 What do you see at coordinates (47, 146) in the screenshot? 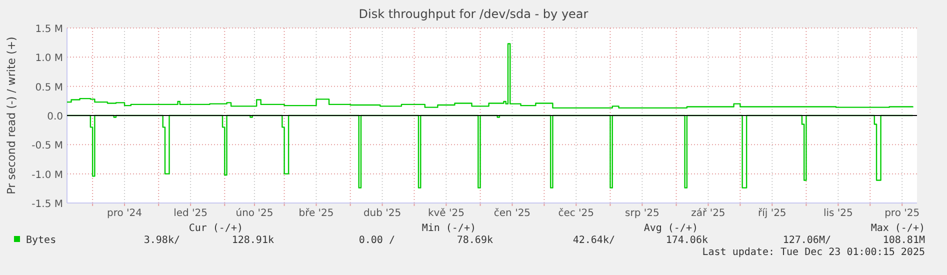
I see `y-tick-label: -0.5 M` at bounding box center [47, 146].